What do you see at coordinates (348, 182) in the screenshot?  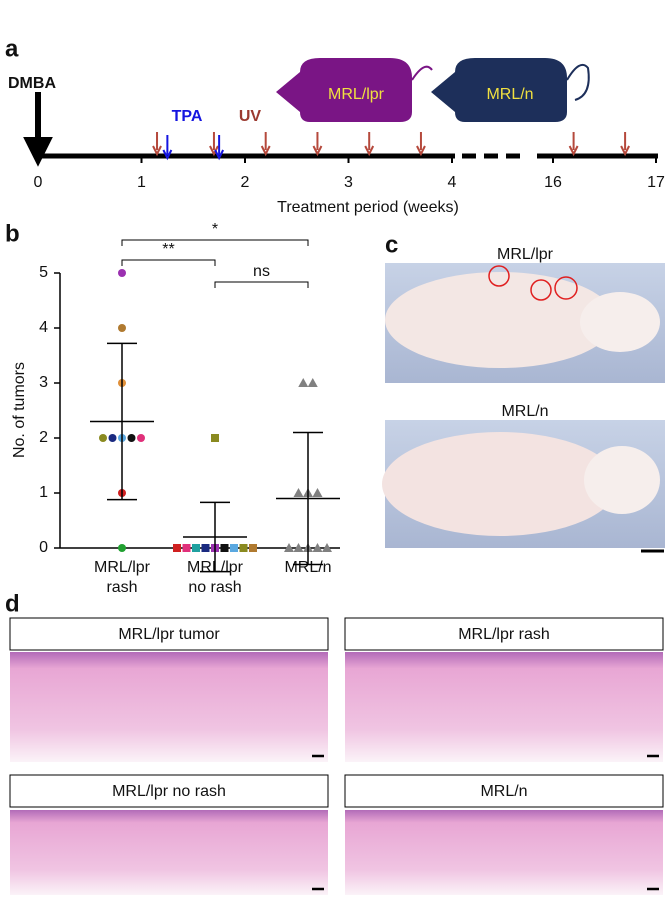 I see `tick-label: 3` at bounding box center [348, 182].